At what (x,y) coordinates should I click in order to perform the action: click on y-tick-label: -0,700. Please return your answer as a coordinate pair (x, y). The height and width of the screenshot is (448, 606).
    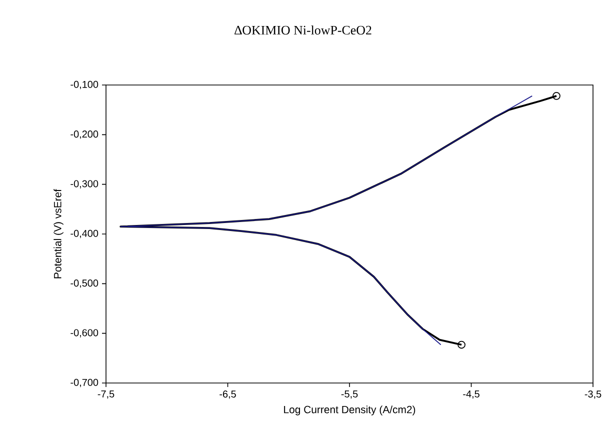
    Looking at the image, I should click on (84, 383).